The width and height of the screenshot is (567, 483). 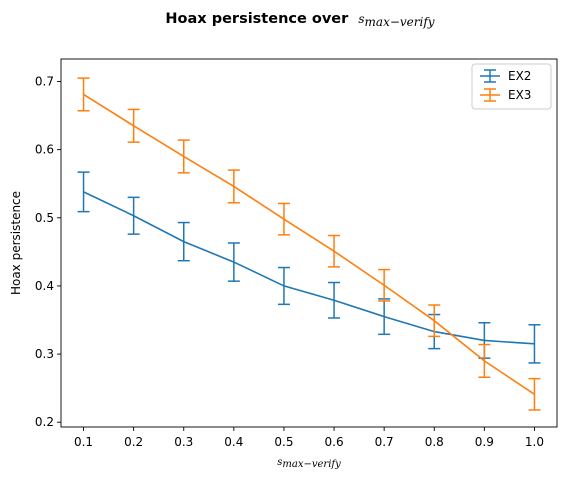 I want to click on legend-entry-ex3: EX3, so click(x=505, y=95).